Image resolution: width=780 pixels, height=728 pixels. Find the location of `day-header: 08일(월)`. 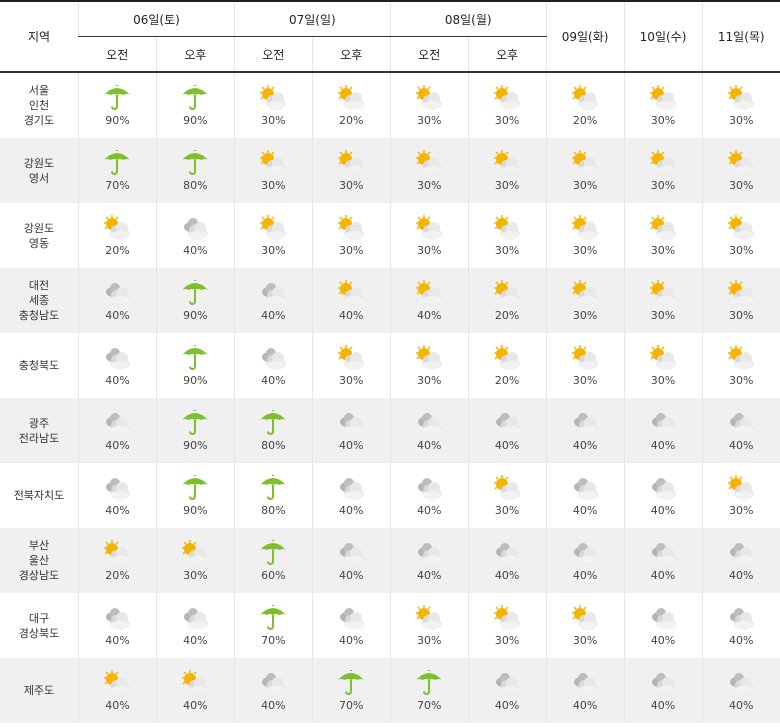

day-header: 08일(월) is located at coordinates (468, 19).